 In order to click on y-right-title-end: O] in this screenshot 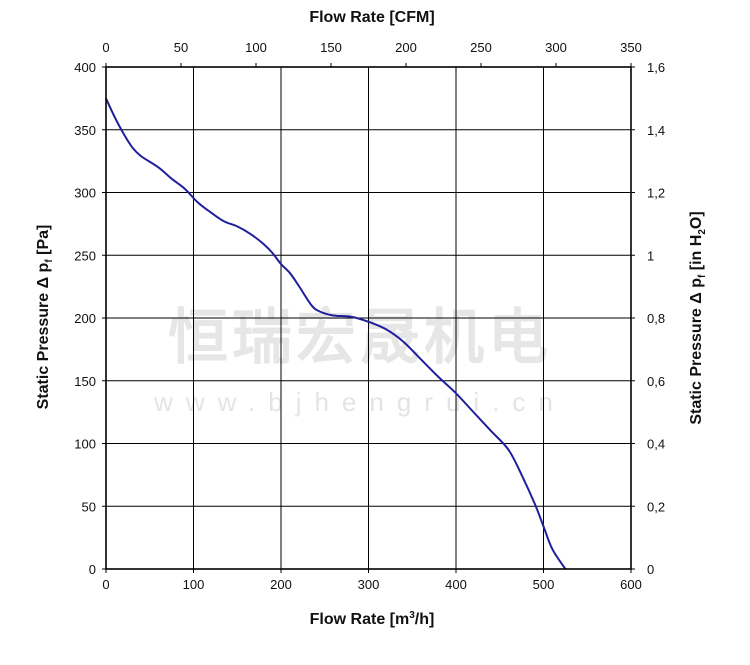, I will do `click(696, 220)`.